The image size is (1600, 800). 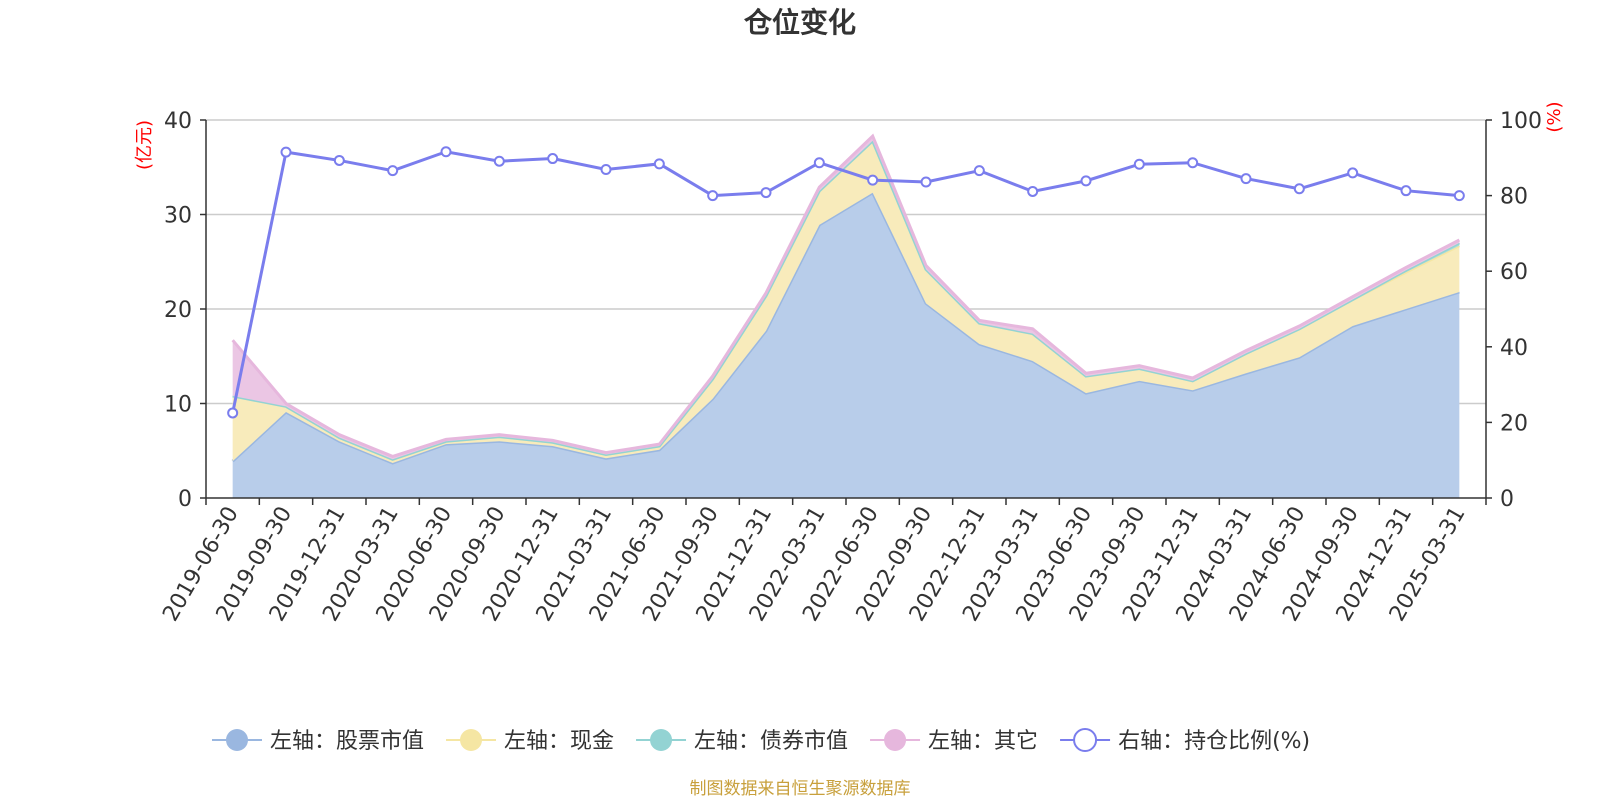 What do you see at coordinates (1514, 197) in the screenshot?
I see `right-axis-tick-label: 80` at bounding box center [1514, 197].